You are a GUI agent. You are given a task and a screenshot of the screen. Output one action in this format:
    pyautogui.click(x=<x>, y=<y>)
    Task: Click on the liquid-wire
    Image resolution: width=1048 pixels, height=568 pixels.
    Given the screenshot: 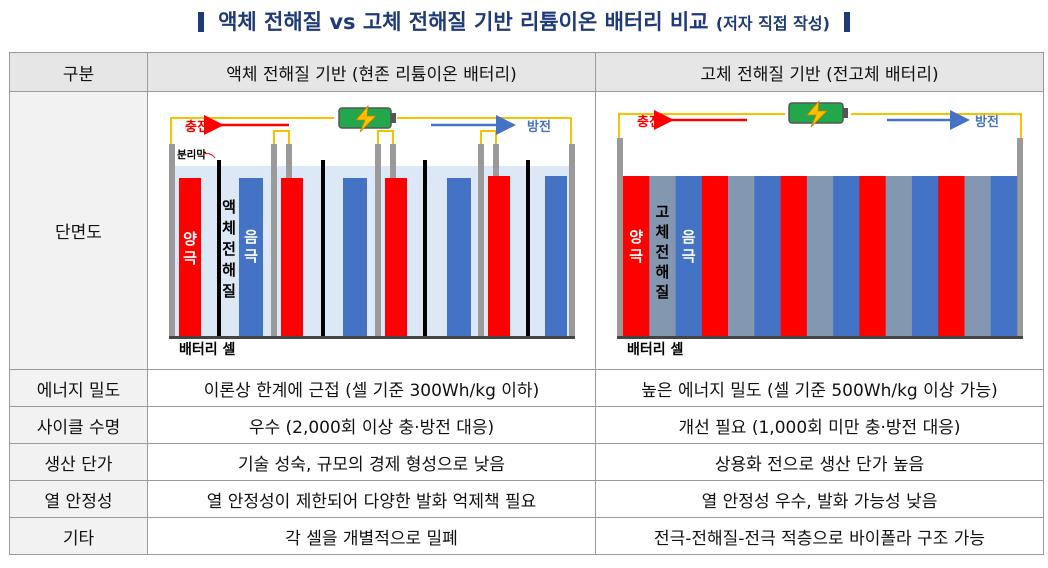 What is the action you would take?
    pyautogui.click(x=370, y=130)
    